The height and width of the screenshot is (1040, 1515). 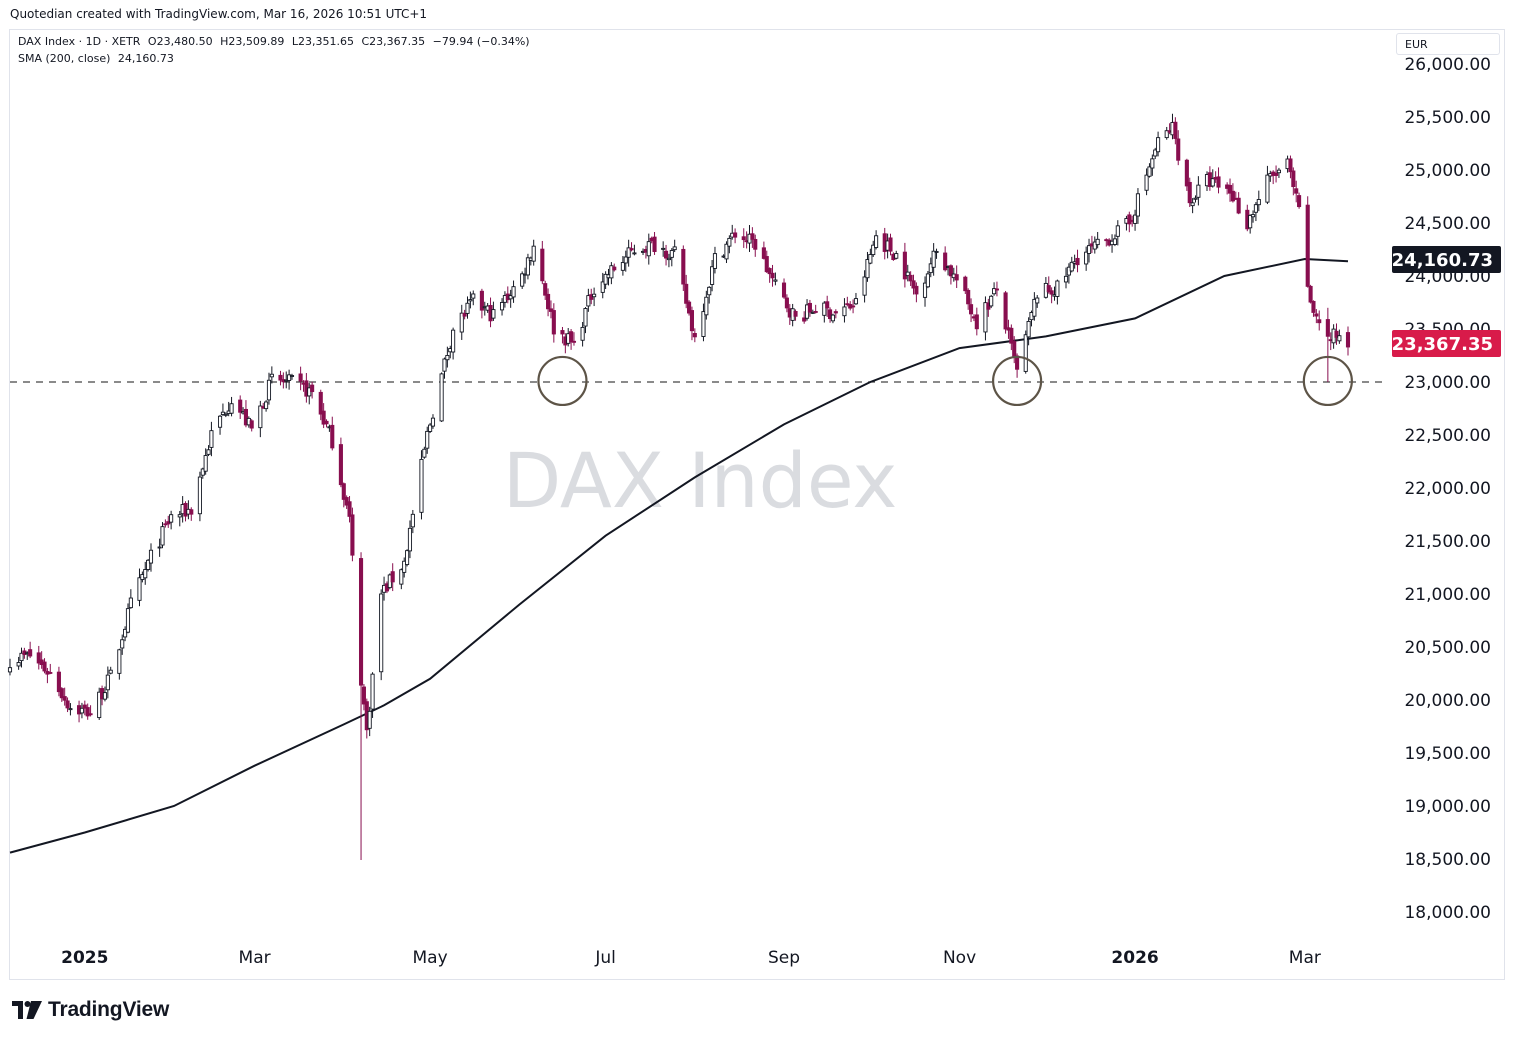 I want to click on x-axis-tick-label: Mar, so click(x=255, y=958).